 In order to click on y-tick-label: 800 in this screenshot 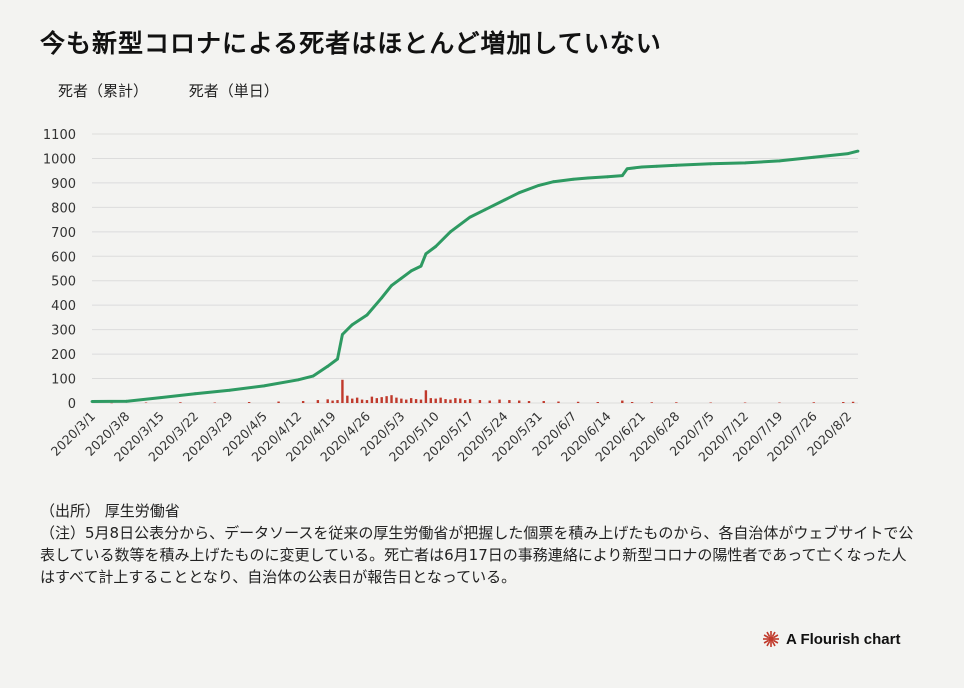, I will do `click(63, 208)`.